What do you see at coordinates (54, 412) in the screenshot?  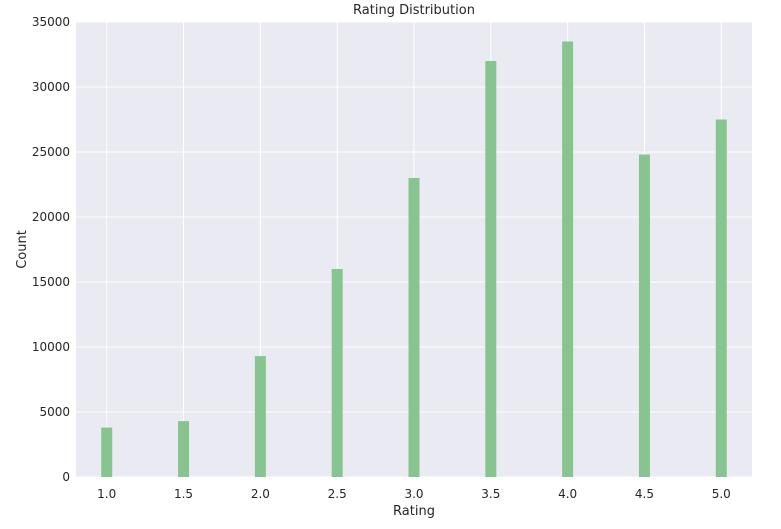 I see `y-tick-label: 5000` at bounding box center [54, 412].